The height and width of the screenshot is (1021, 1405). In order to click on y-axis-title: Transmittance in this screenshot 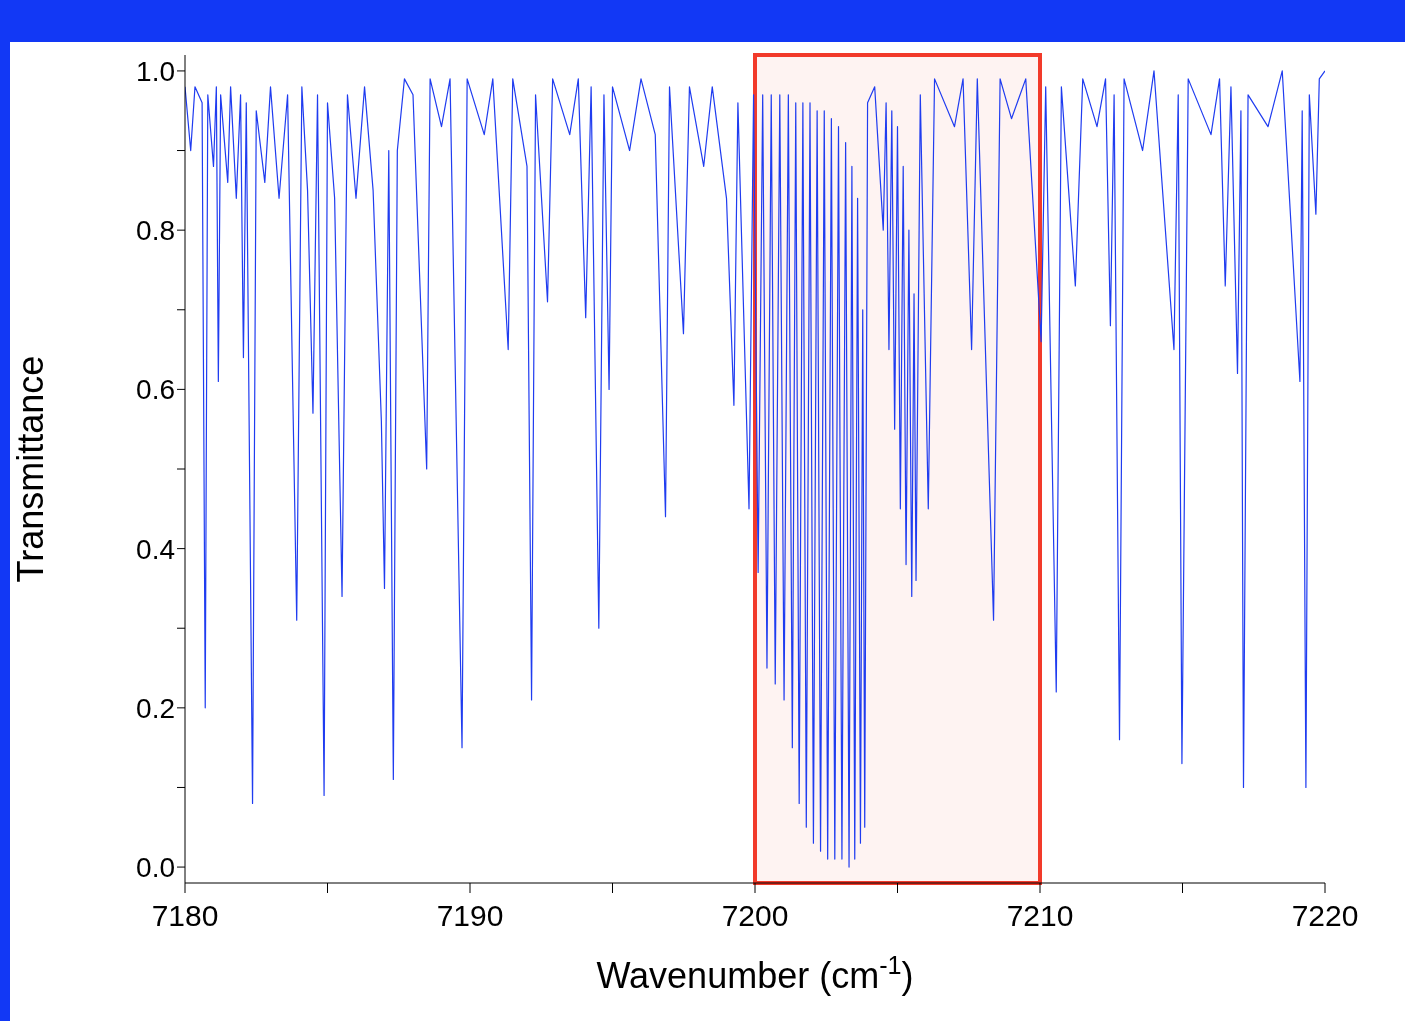, I will do `click(30, 469)`.